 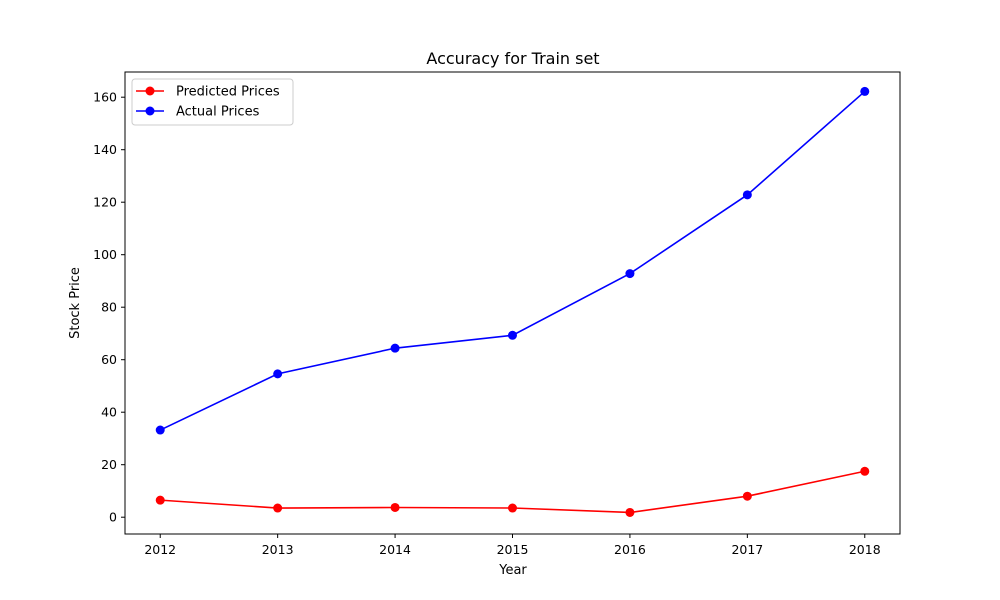 I want to click on legend: Predicted Prices Actual Prices, so click(x=212, y=102).